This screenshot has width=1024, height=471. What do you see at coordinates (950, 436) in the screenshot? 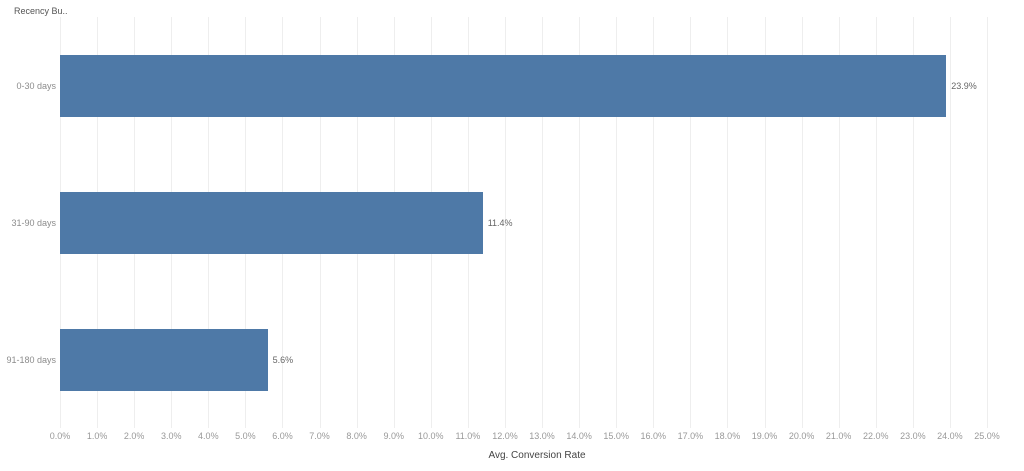
I see `x-tick-label: 24.0%` at bounding box center [950, 436].